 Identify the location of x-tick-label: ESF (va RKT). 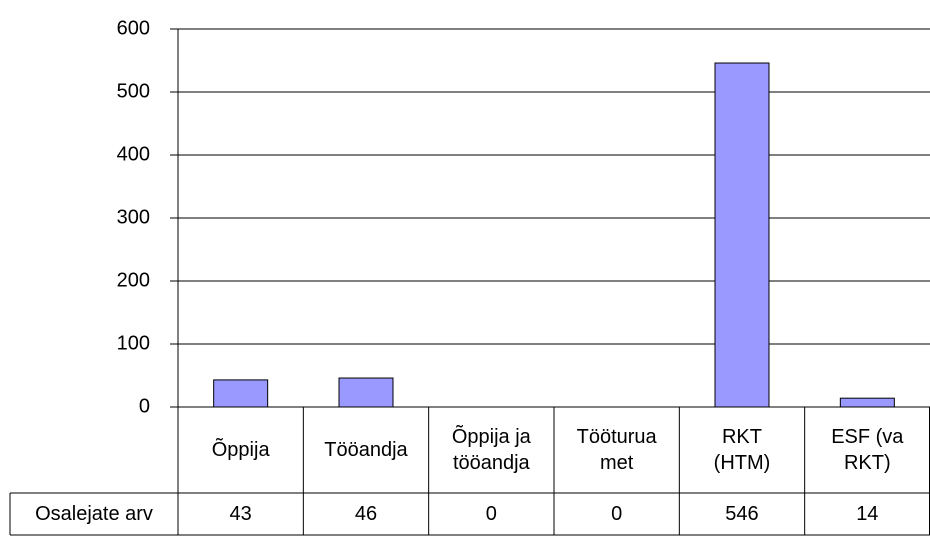
(867, 450).